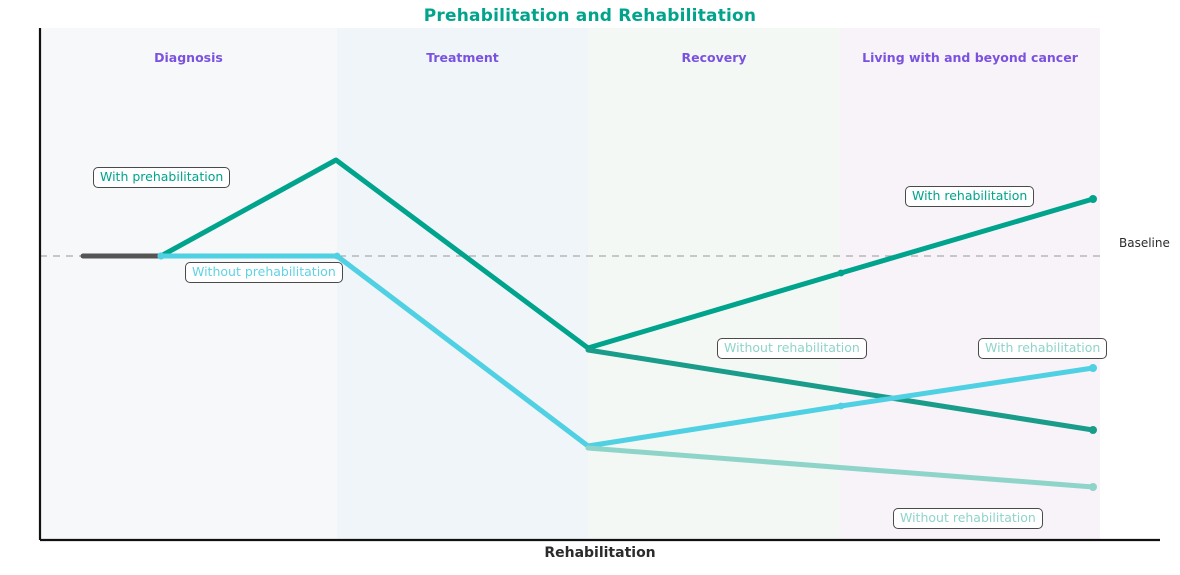 This screenshot has height=575, width=1180. I want to click on marker-seafoam-decline-end, so click(1093, 487).